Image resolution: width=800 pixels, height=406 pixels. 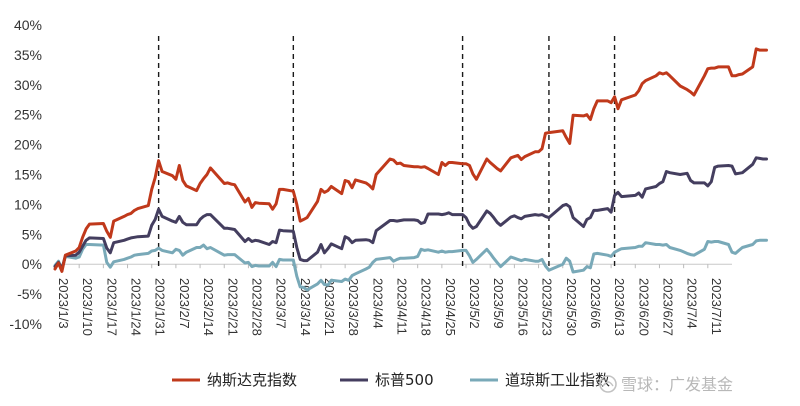 What do you see at coordinates (571, 307) in the screenshot?
I see `x-tick-label: 2023/5/30` at bounding box center [571, 307].